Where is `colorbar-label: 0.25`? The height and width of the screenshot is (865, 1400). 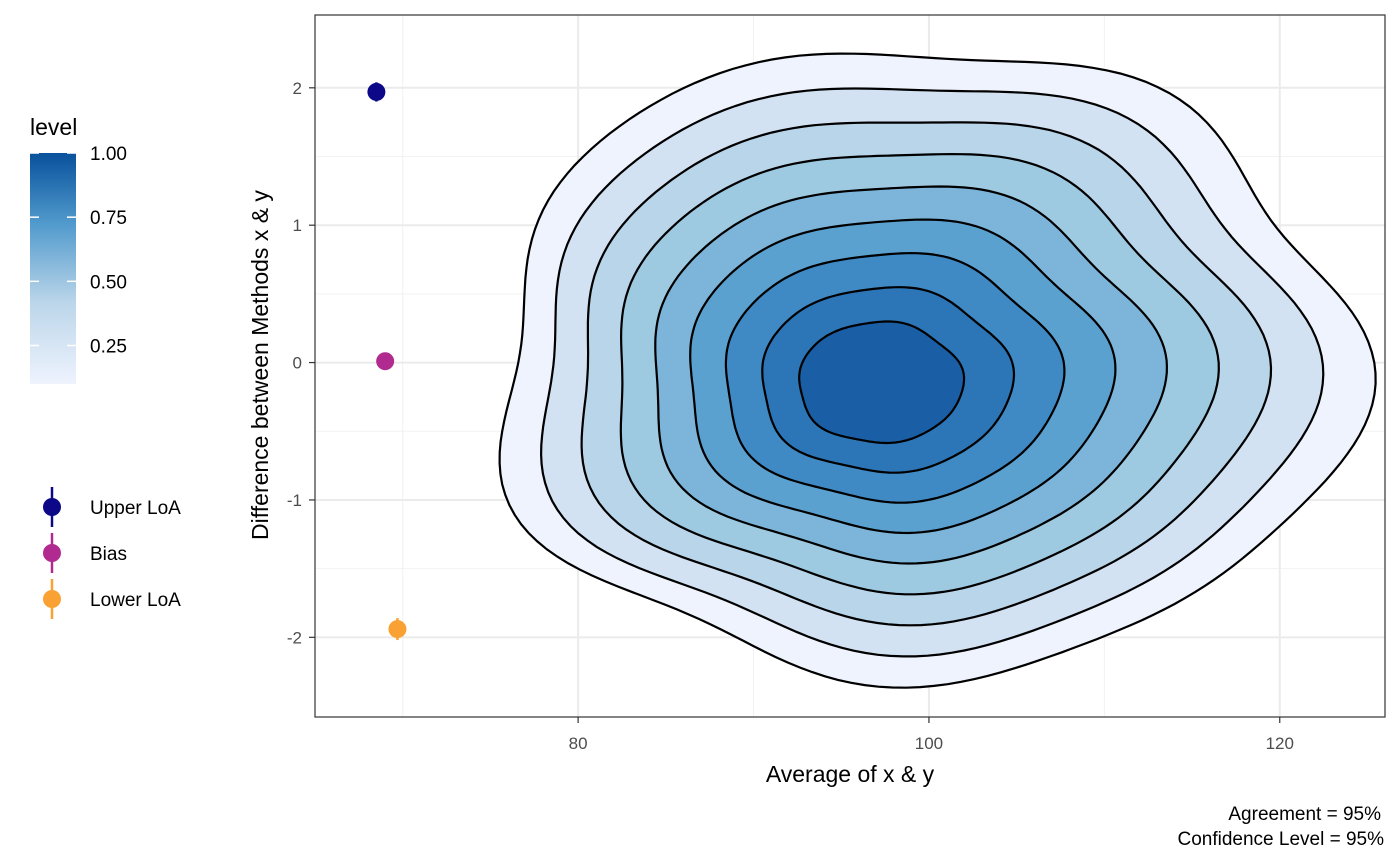 colorbar-label: 0.25 is located at coordinates (108, 347).